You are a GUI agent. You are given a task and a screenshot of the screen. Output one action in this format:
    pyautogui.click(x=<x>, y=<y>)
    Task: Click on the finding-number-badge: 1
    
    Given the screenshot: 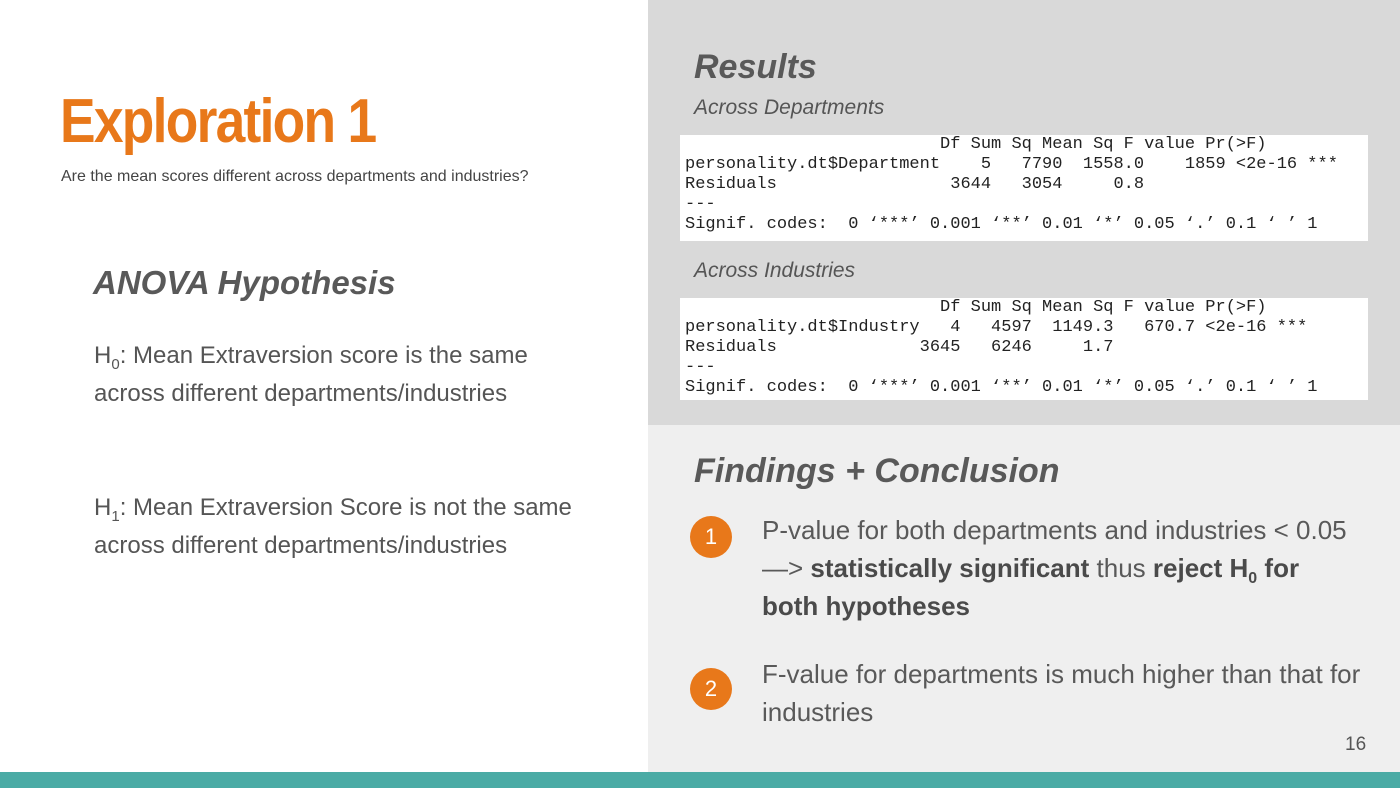 What is the action you would take?
    pyautogui.click(x=711, y=537)
    